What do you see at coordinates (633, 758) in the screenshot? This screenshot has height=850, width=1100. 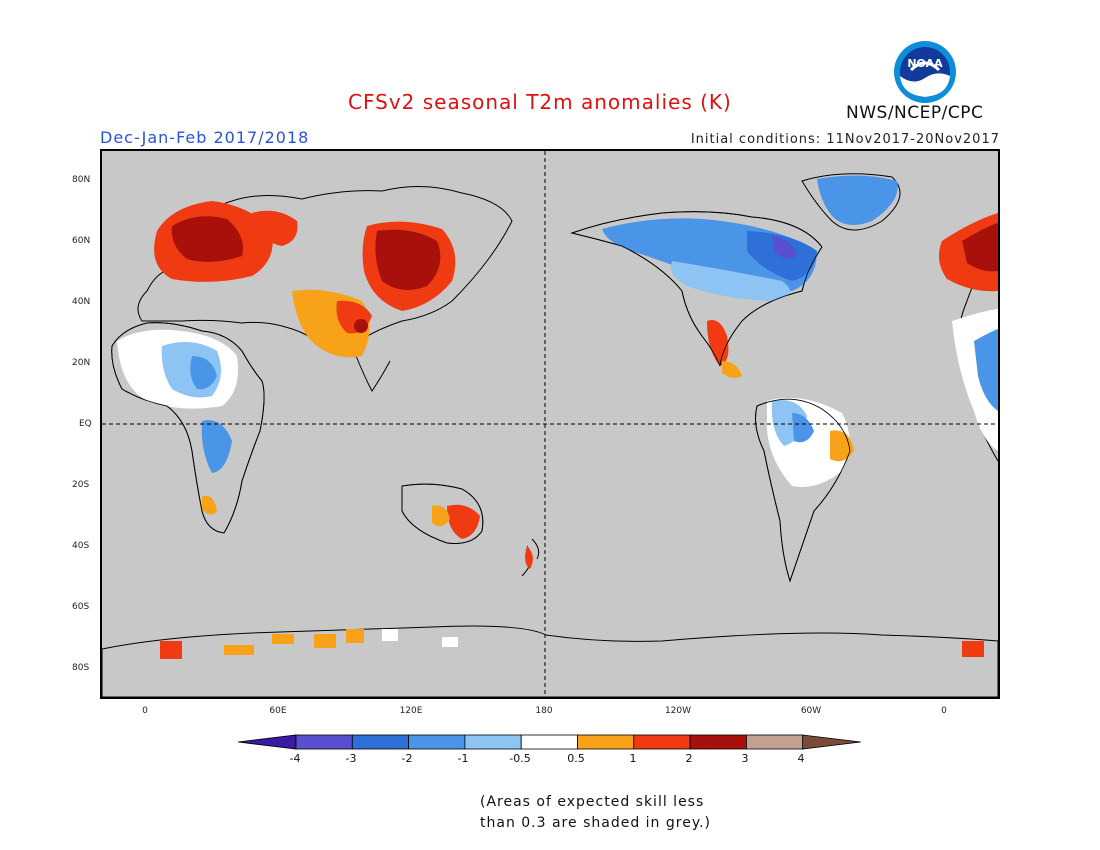 I see `colorbar-tick-label: 1` at bounding box center [633, 758].